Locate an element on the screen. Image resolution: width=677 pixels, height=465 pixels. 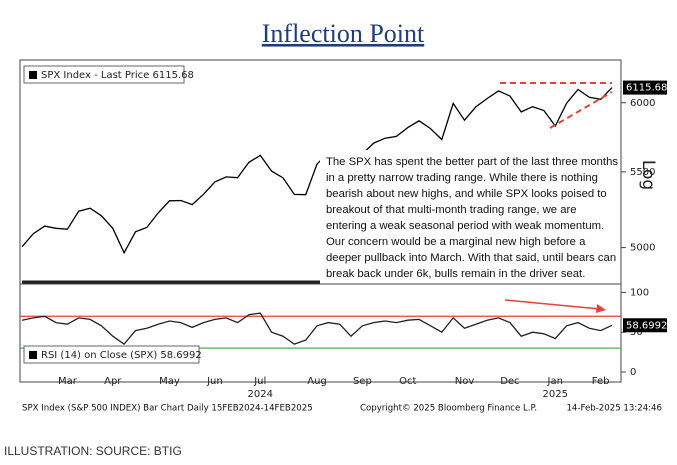
y-tick-label: 5500 is located at coordinates (642, 172).